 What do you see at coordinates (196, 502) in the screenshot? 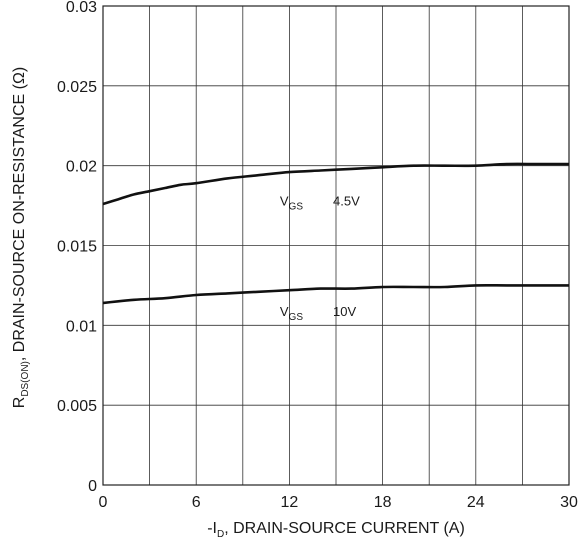
I see `x-tick-label: 6` at bounding box center [196, 502].